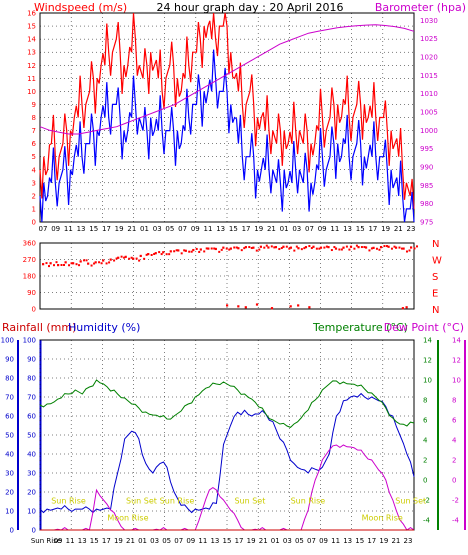 This screenshot has height=555, width=468. I want to click on dewpoint-tick-label: 14, so click(456, 341).